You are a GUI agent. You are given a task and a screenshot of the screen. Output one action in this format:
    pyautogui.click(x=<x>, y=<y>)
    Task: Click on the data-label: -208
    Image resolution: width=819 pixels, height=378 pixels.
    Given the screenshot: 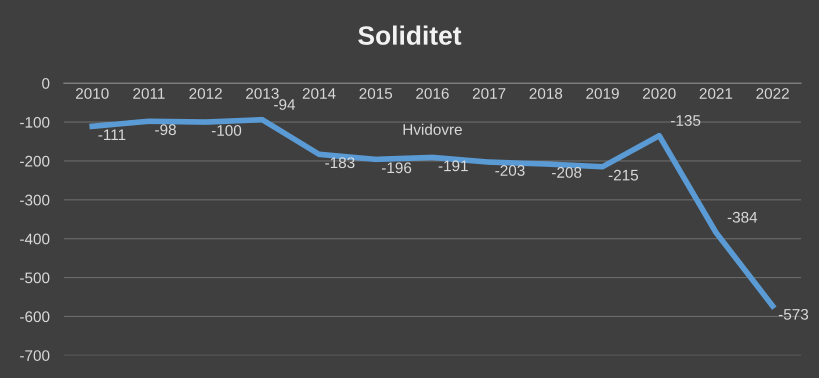 What is the action you would take?
    pyautogui.click(x=567, y=172)
    